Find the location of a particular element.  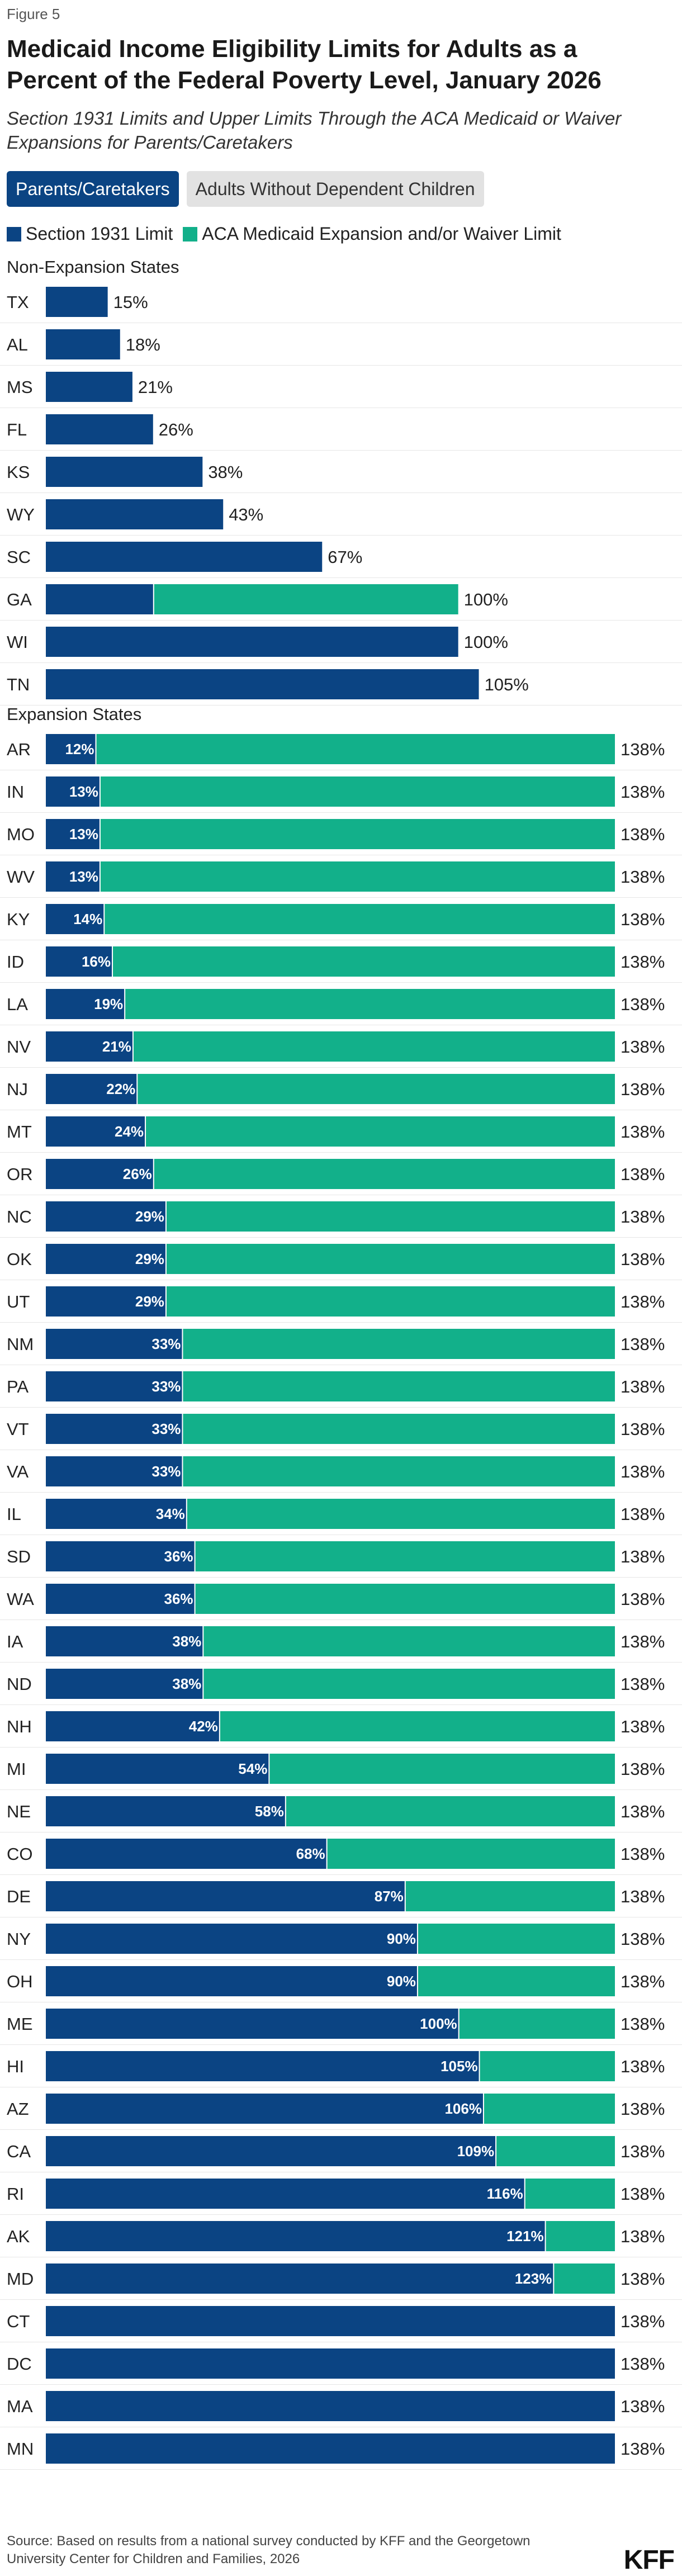

state-label-nm: NM is located at coordinates (20, 1344).